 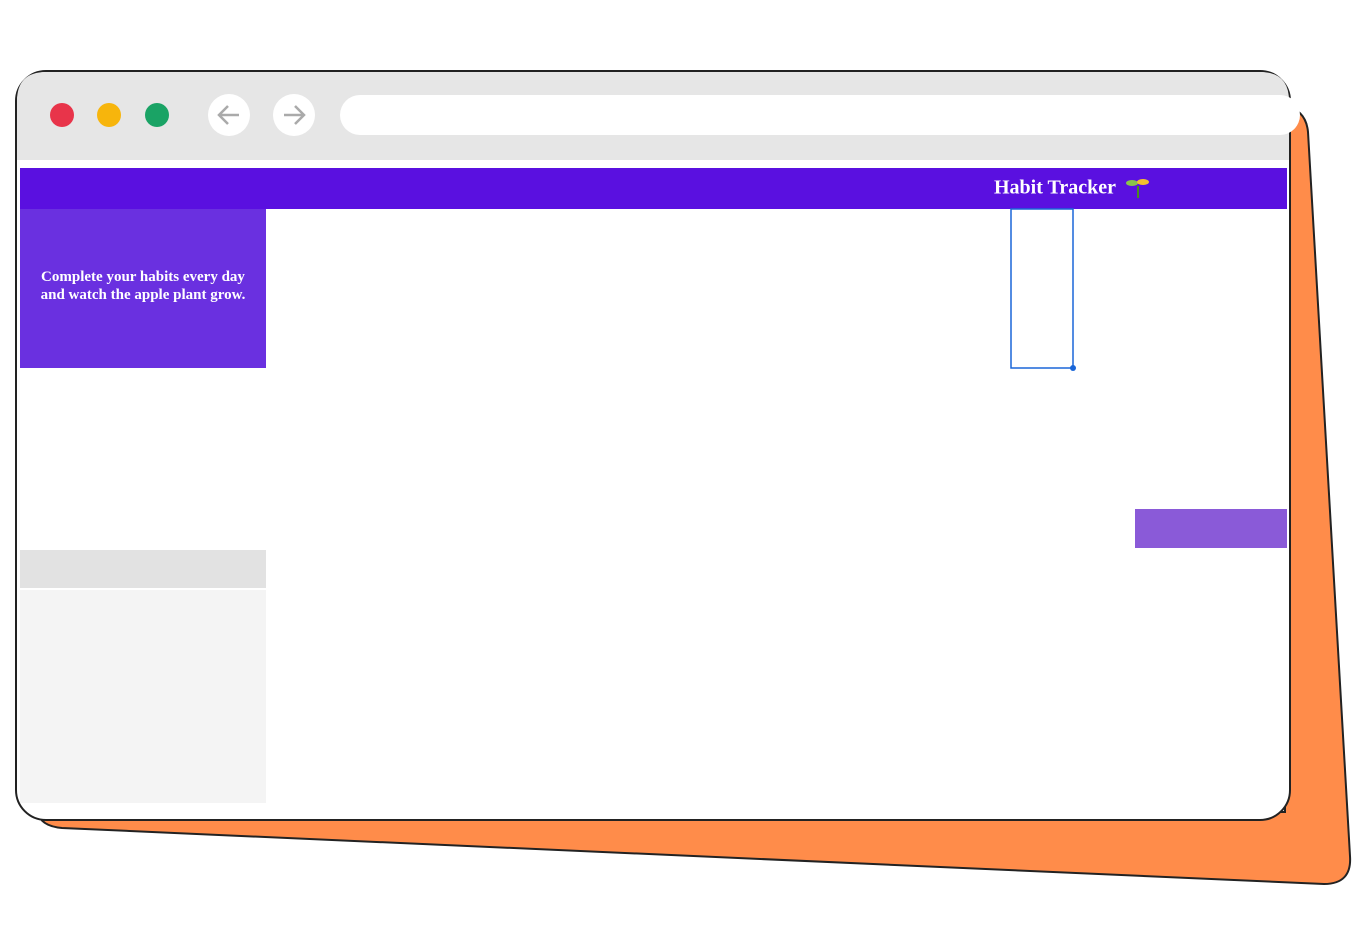 I want to click on intro-panel, so click(x=143, y=288).